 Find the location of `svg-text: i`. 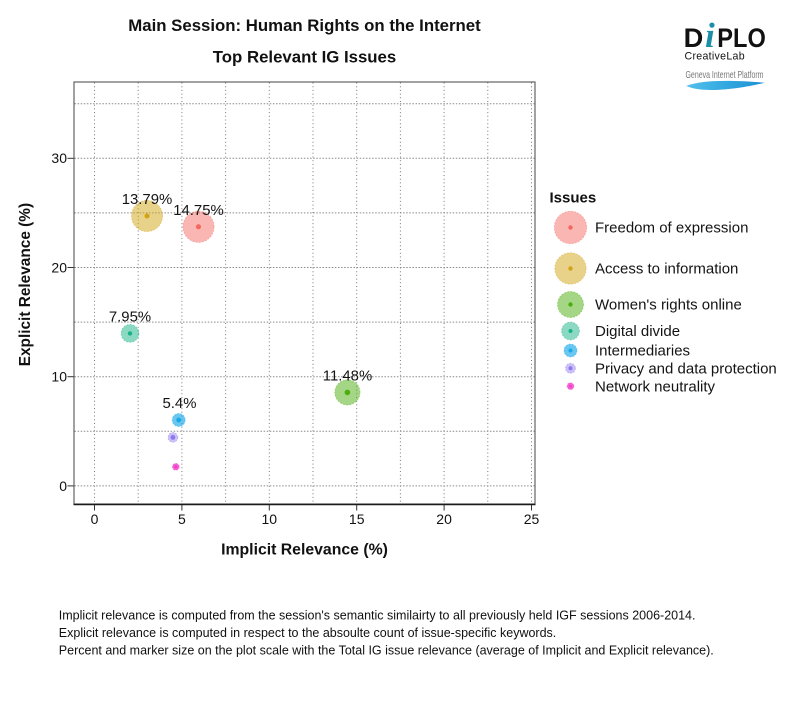

svg-text: i is located at coordinates (710, 35).